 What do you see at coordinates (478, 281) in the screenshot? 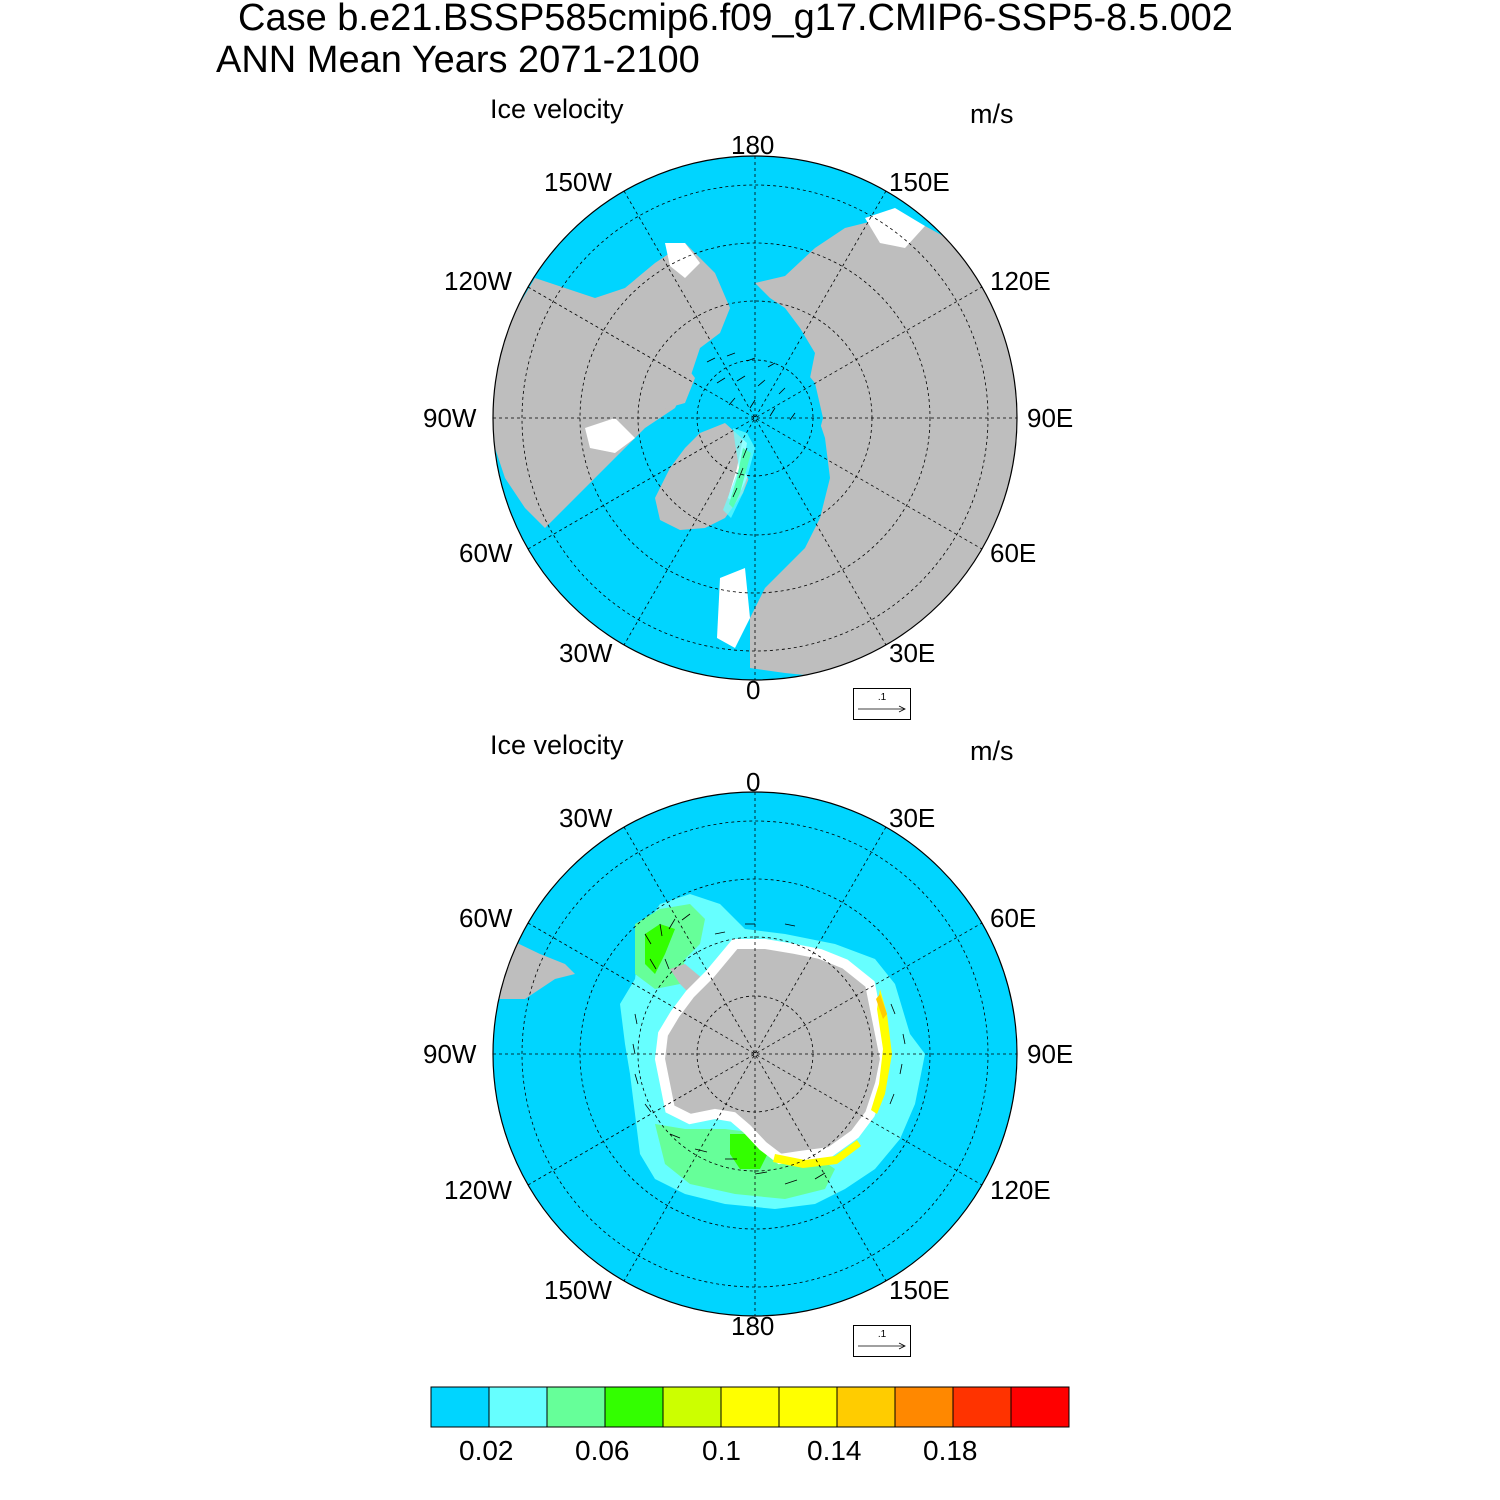
I see `north-lon-120w: 120W` at bounding box center [478, 281].